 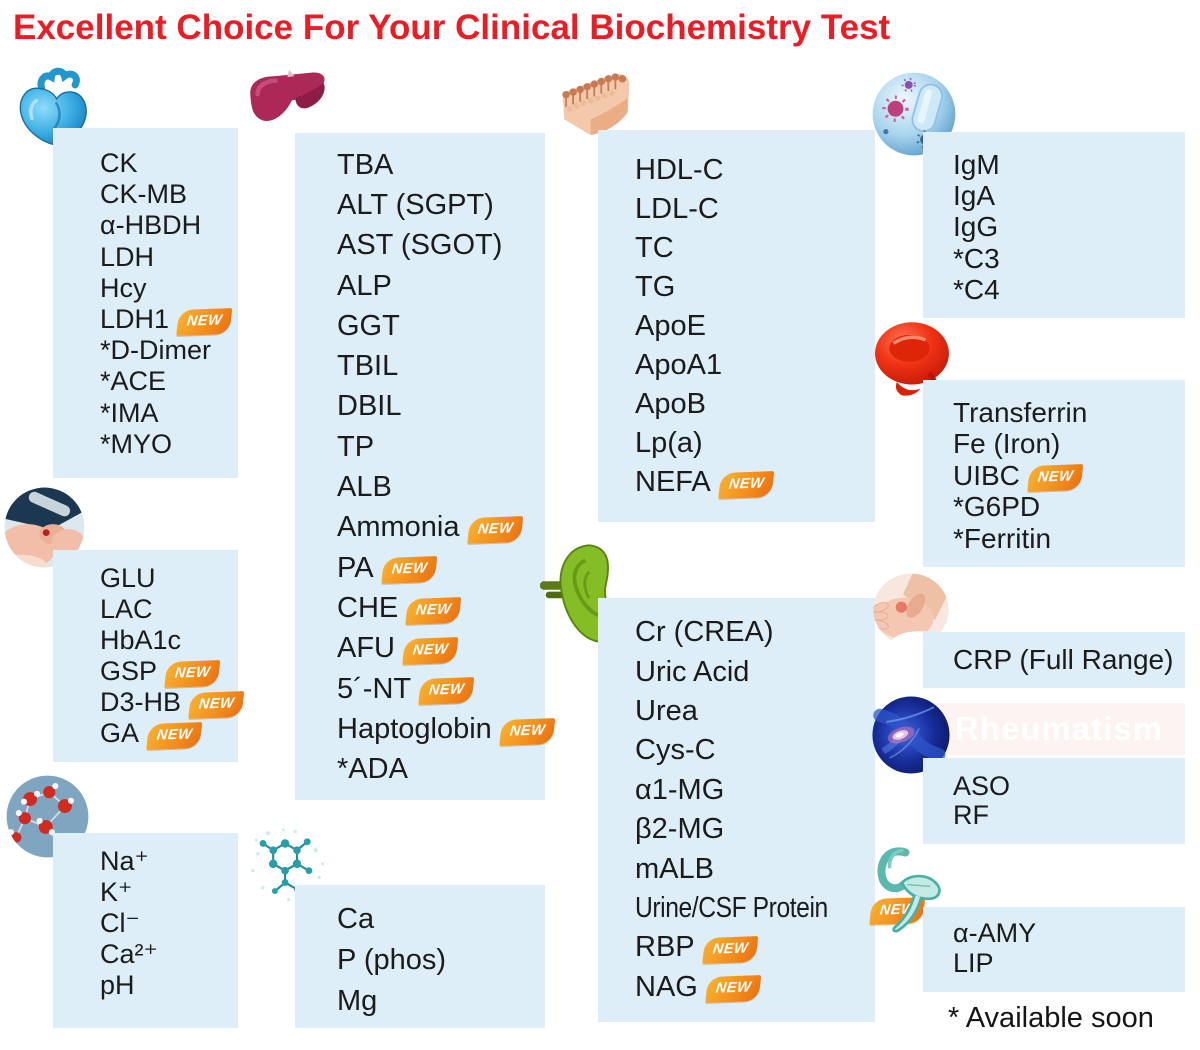 I want to click on test-name: ALT (SGPT), so click(x=415, y=204).